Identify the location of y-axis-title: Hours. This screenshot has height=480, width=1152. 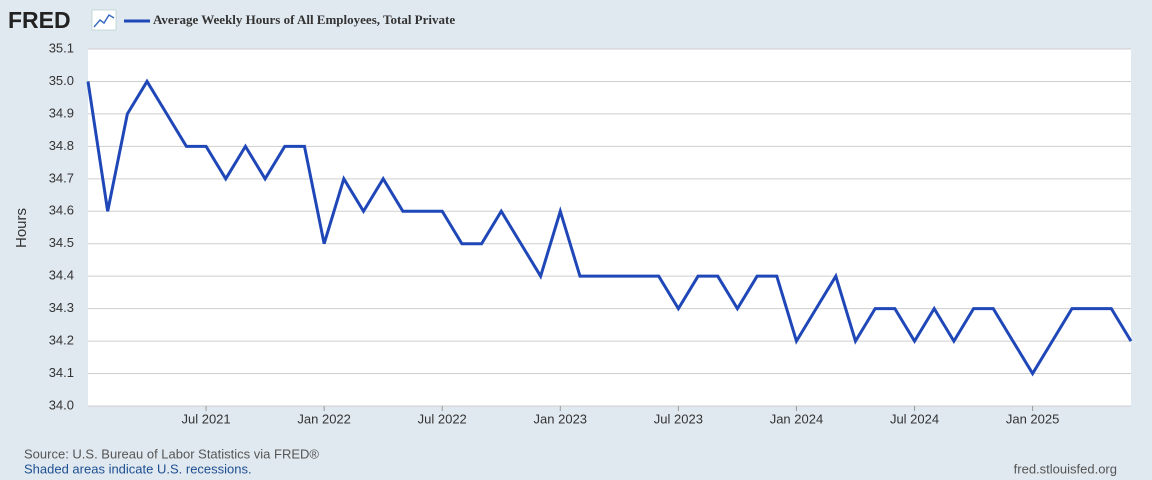
(21, 228).